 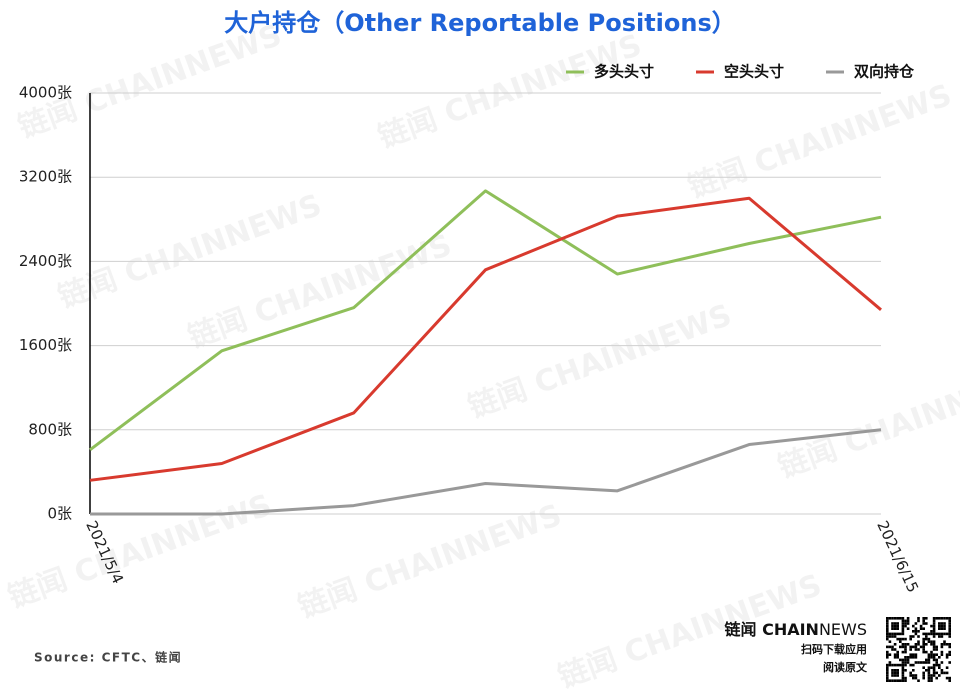 What do you see at coordinates (59, 514) in the screenshot?
I see `y-tick-label: 0张` at bounding box center [59, 514].